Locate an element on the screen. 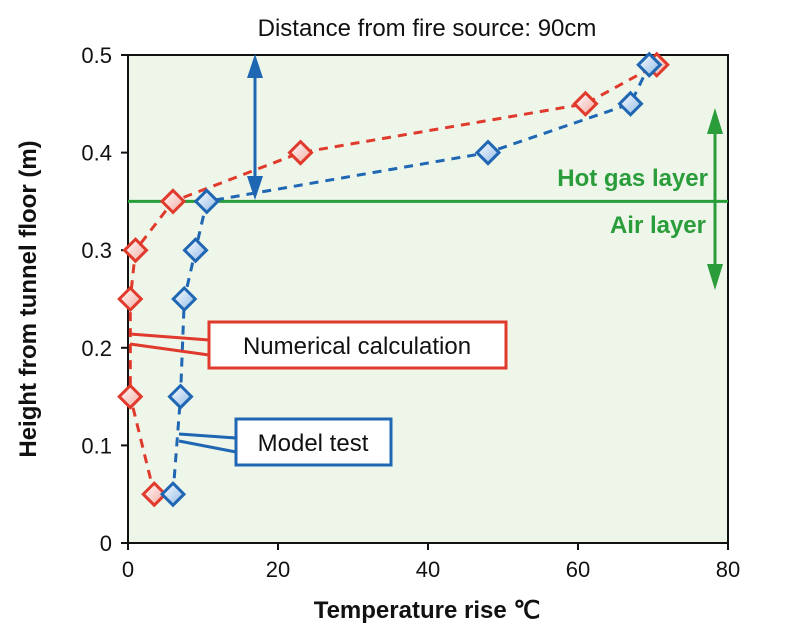  numerical-calculation-label: Numerical calculation is located at coordinates (357, 346).